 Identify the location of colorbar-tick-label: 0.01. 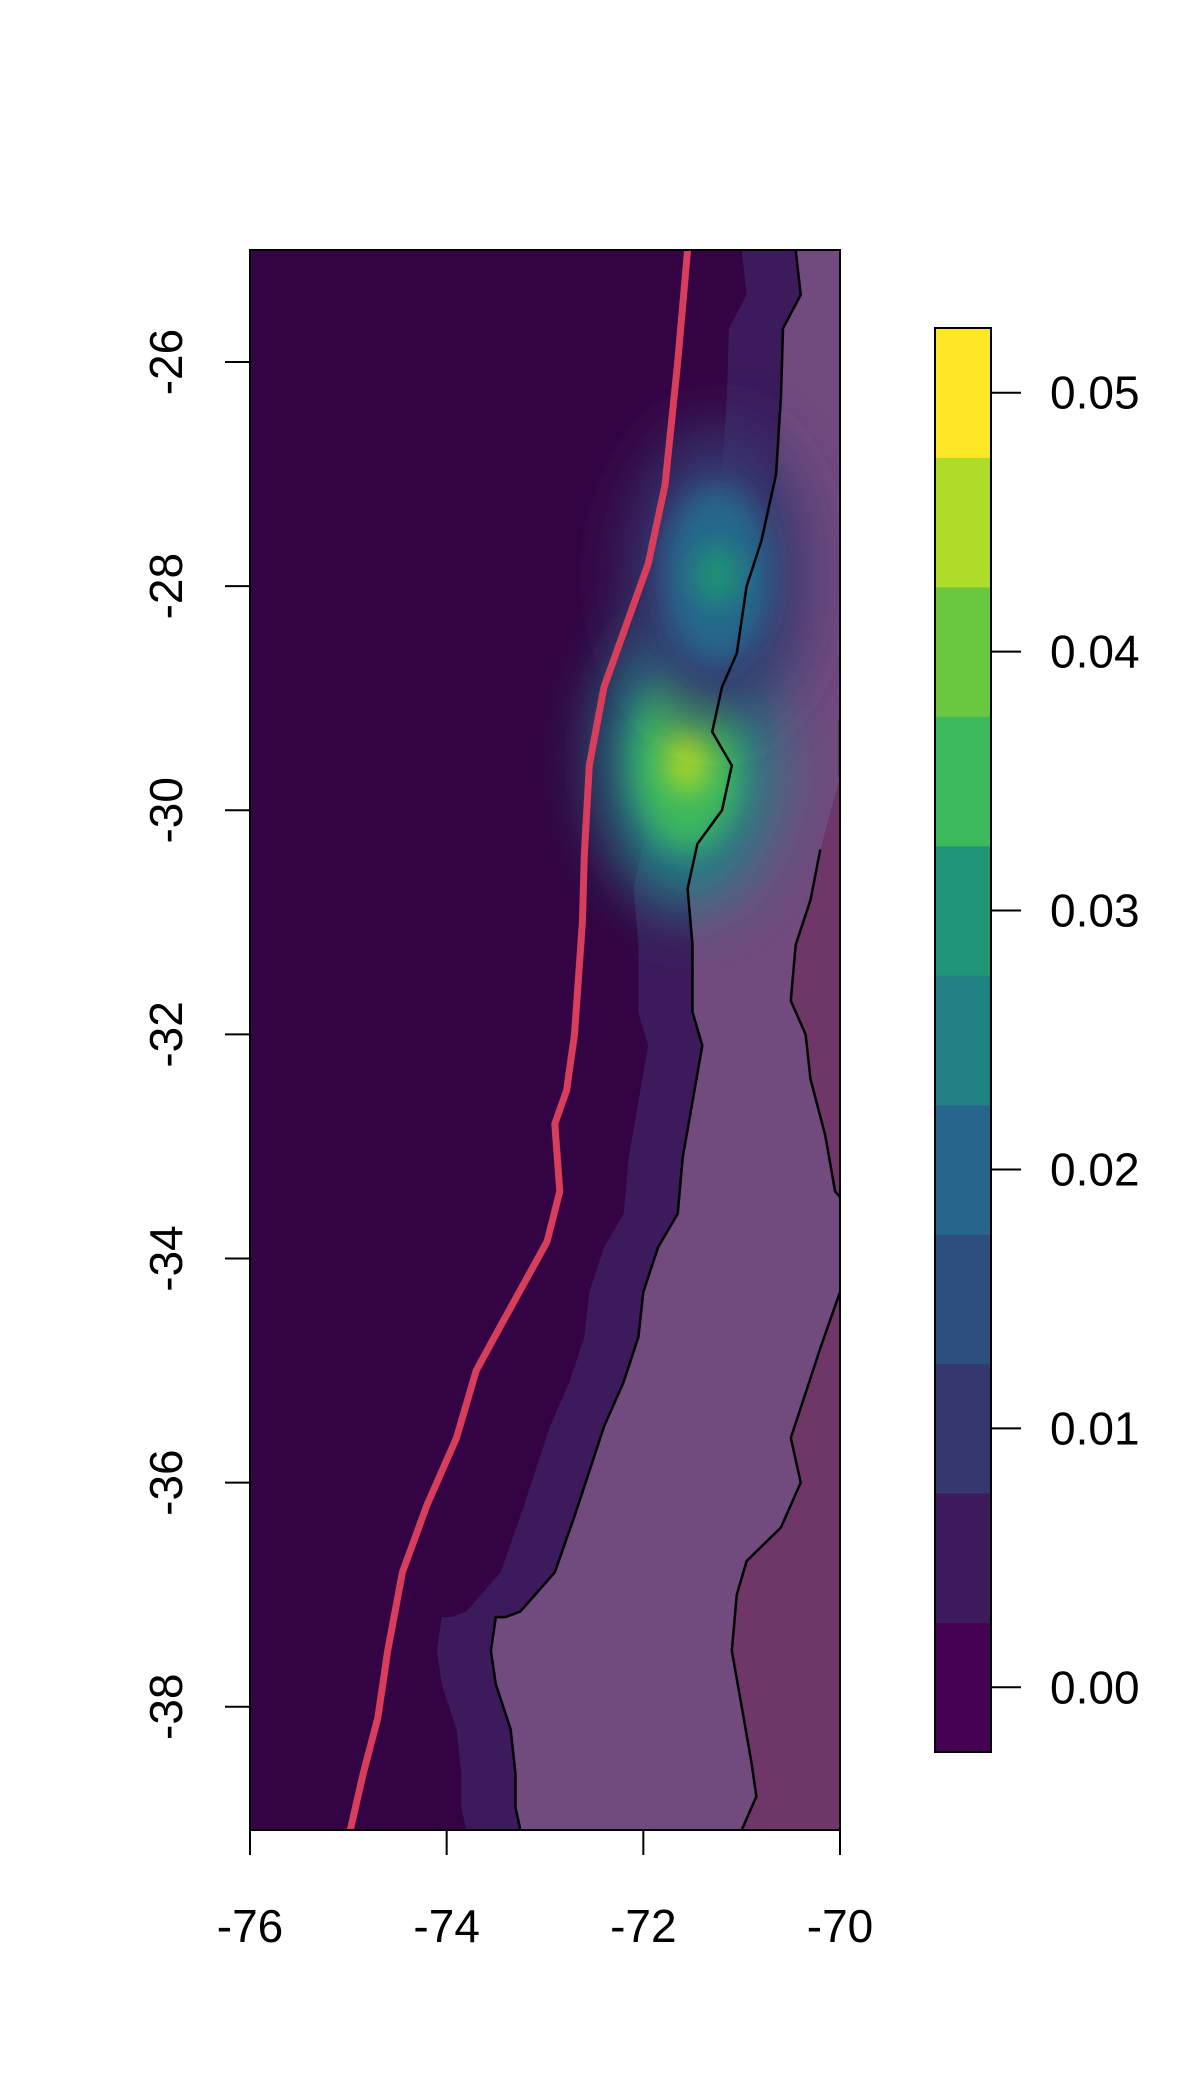
(1095, 1428).